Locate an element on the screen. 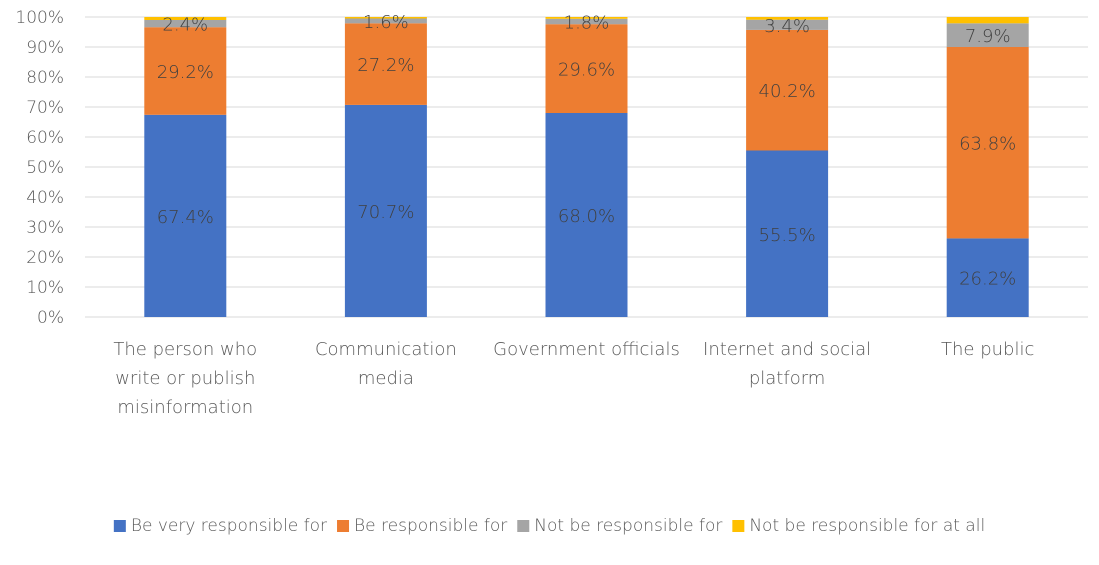  y-tick-label: 40% is located at coordinates (45, 198).